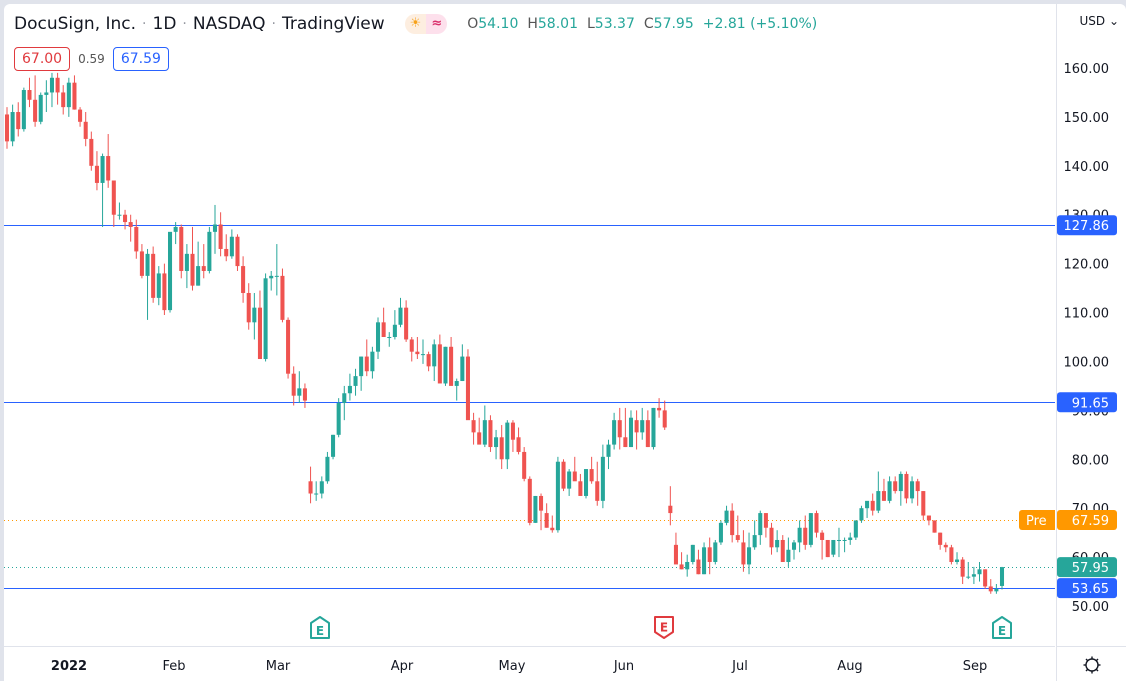 Image resolution: width=1126 pixels, height=681 pixels. What do you see at coordinates (1087, 314) in the screenshot?
I see `price-tick-label: 110.00` at bounding box center [1087, 314].